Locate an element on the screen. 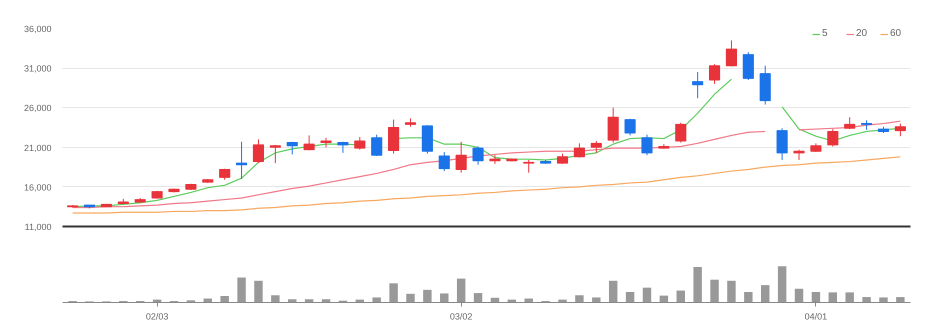  y-tick-label: 31,000 is located at coordinates (38, 69).